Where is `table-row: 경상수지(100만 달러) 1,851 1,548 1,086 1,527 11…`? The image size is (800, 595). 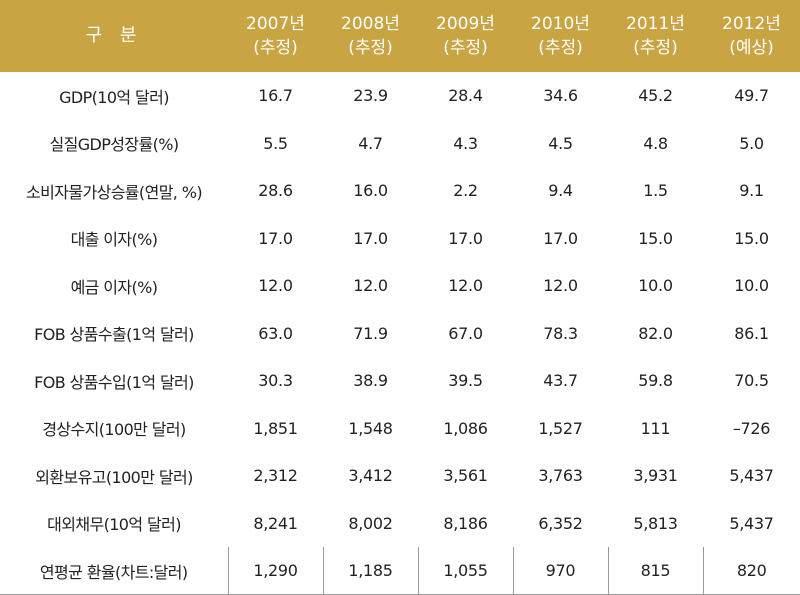 table-row: 경상수지(100만 달러) 1,851 1,548 1,086 1,527 11… is located at coordinates (400, 429).